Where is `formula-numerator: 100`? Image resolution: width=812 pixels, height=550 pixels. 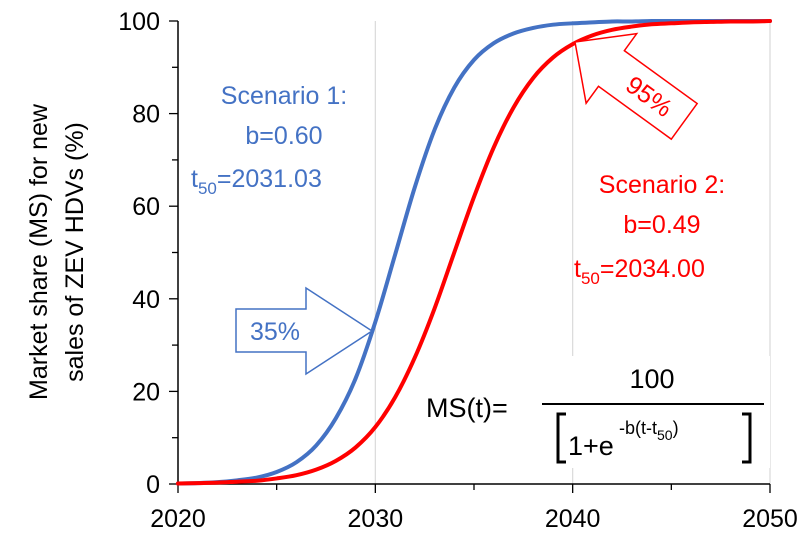
formula-numerator: 100 is located at coordinates (651, 379).